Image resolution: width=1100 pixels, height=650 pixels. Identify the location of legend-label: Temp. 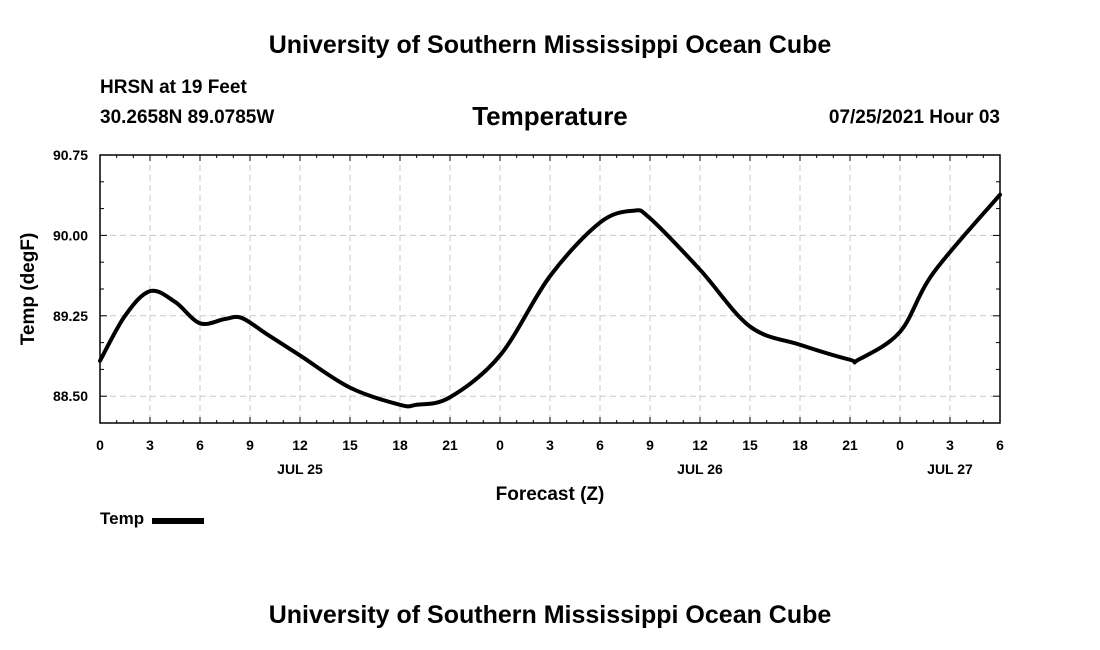
(122, 518).